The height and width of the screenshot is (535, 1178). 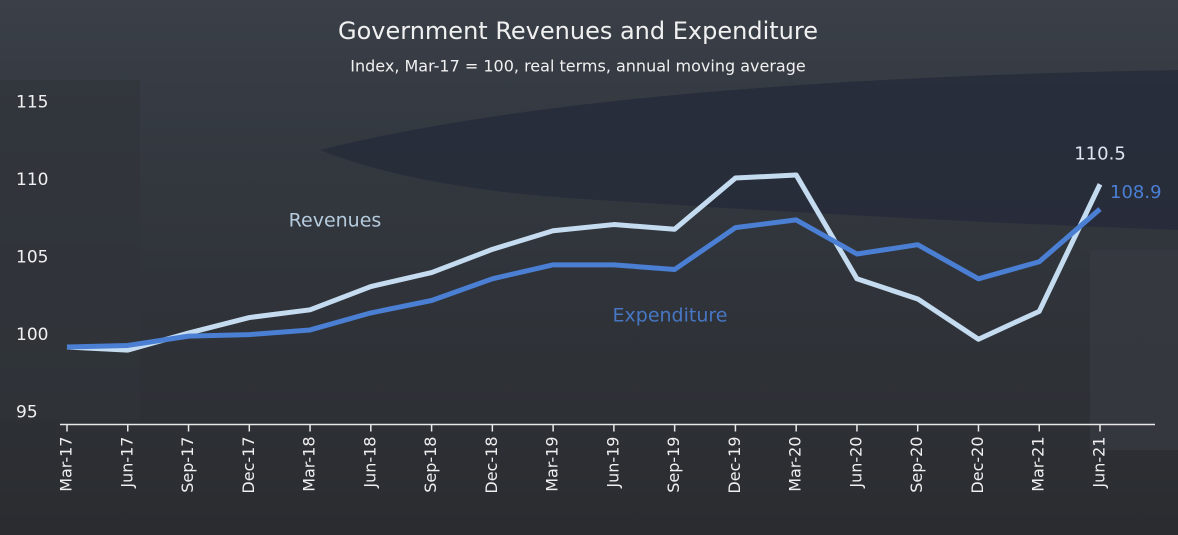 I want to click on x-tick-label: Mar-21, so click(x=1038, y=464).